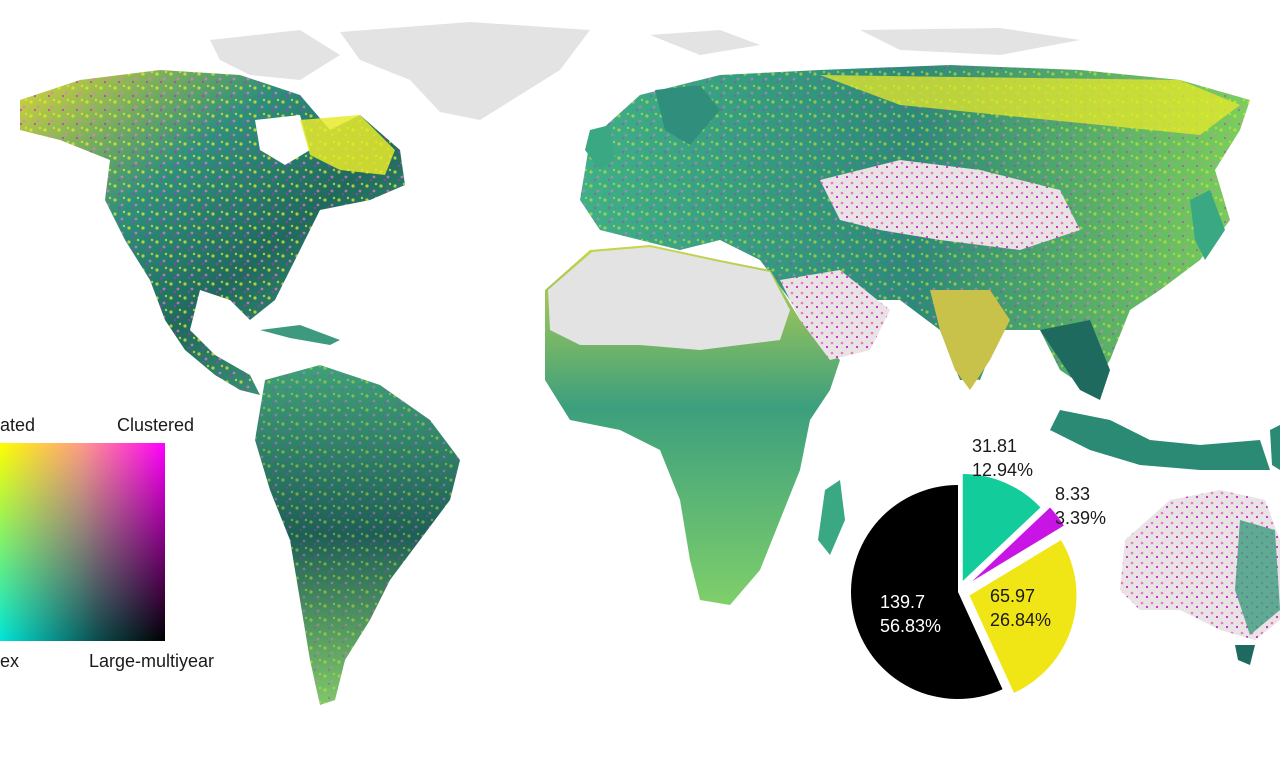 Image resolution: width=1280 pixels, height=768 pixels. I want to click on hudson-bay, so click(282, 140).